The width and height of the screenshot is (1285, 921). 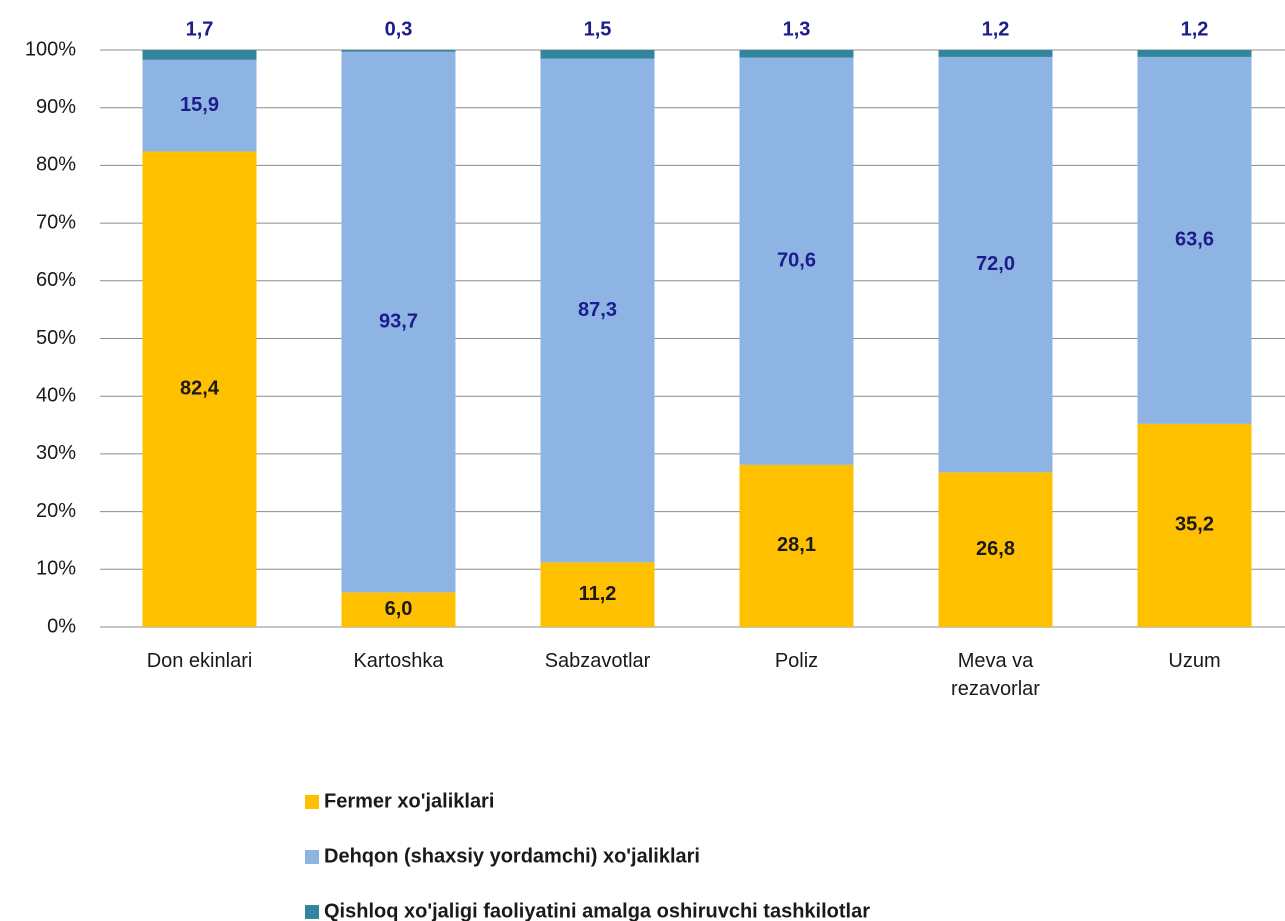 I want to click on x-tick-label: Kartoshka, so click(x=398, y=661).